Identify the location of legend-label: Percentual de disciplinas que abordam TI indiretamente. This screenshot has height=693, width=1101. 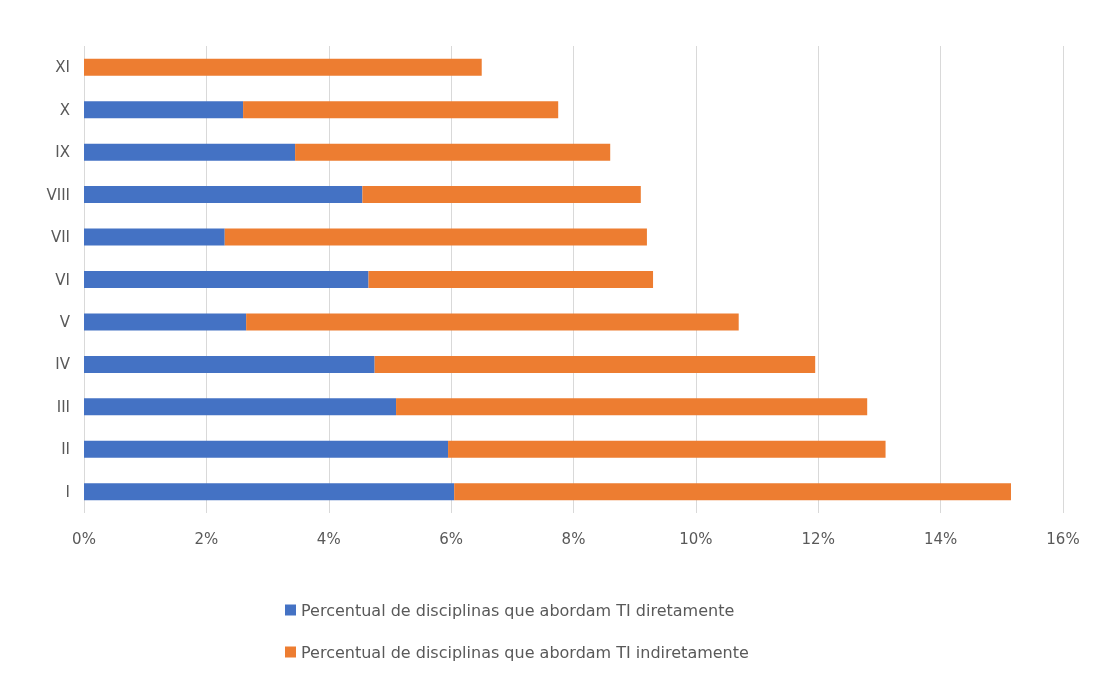
(525, 652).